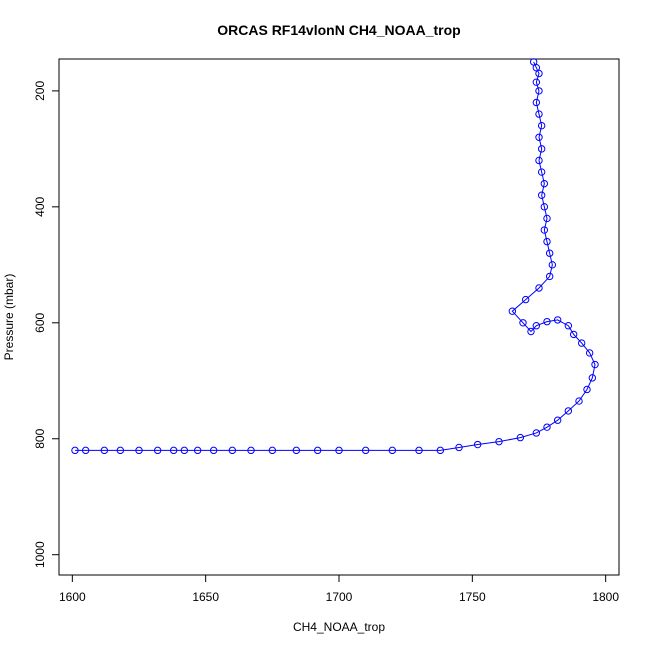  What do you see at coordinates (40, 322) in the screenshot?
I see `y-tick-label: 600` at bounding box center [40, 322].